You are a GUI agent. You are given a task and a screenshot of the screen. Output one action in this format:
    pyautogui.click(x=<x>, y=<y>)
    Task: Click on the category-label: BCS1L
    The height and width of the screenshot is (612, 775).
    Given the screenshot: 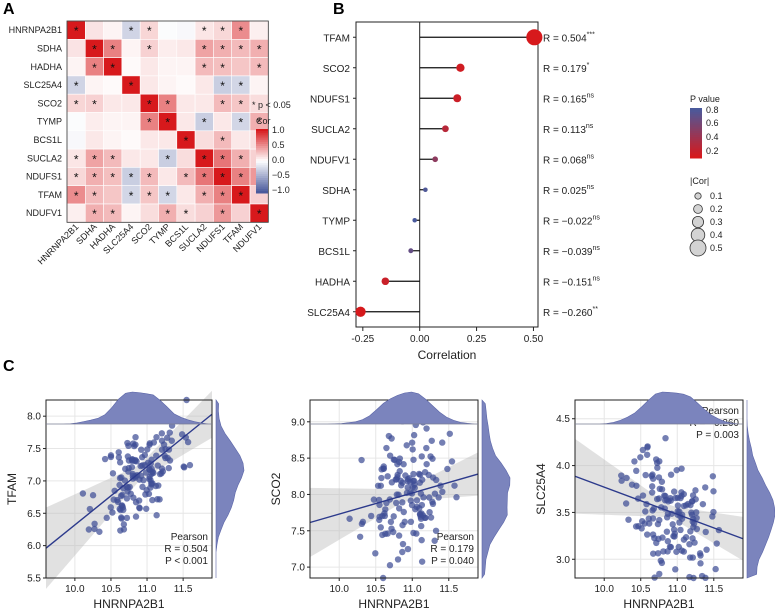 What is the action you would take?
    pyautogui.click(x=334, y=252)
    